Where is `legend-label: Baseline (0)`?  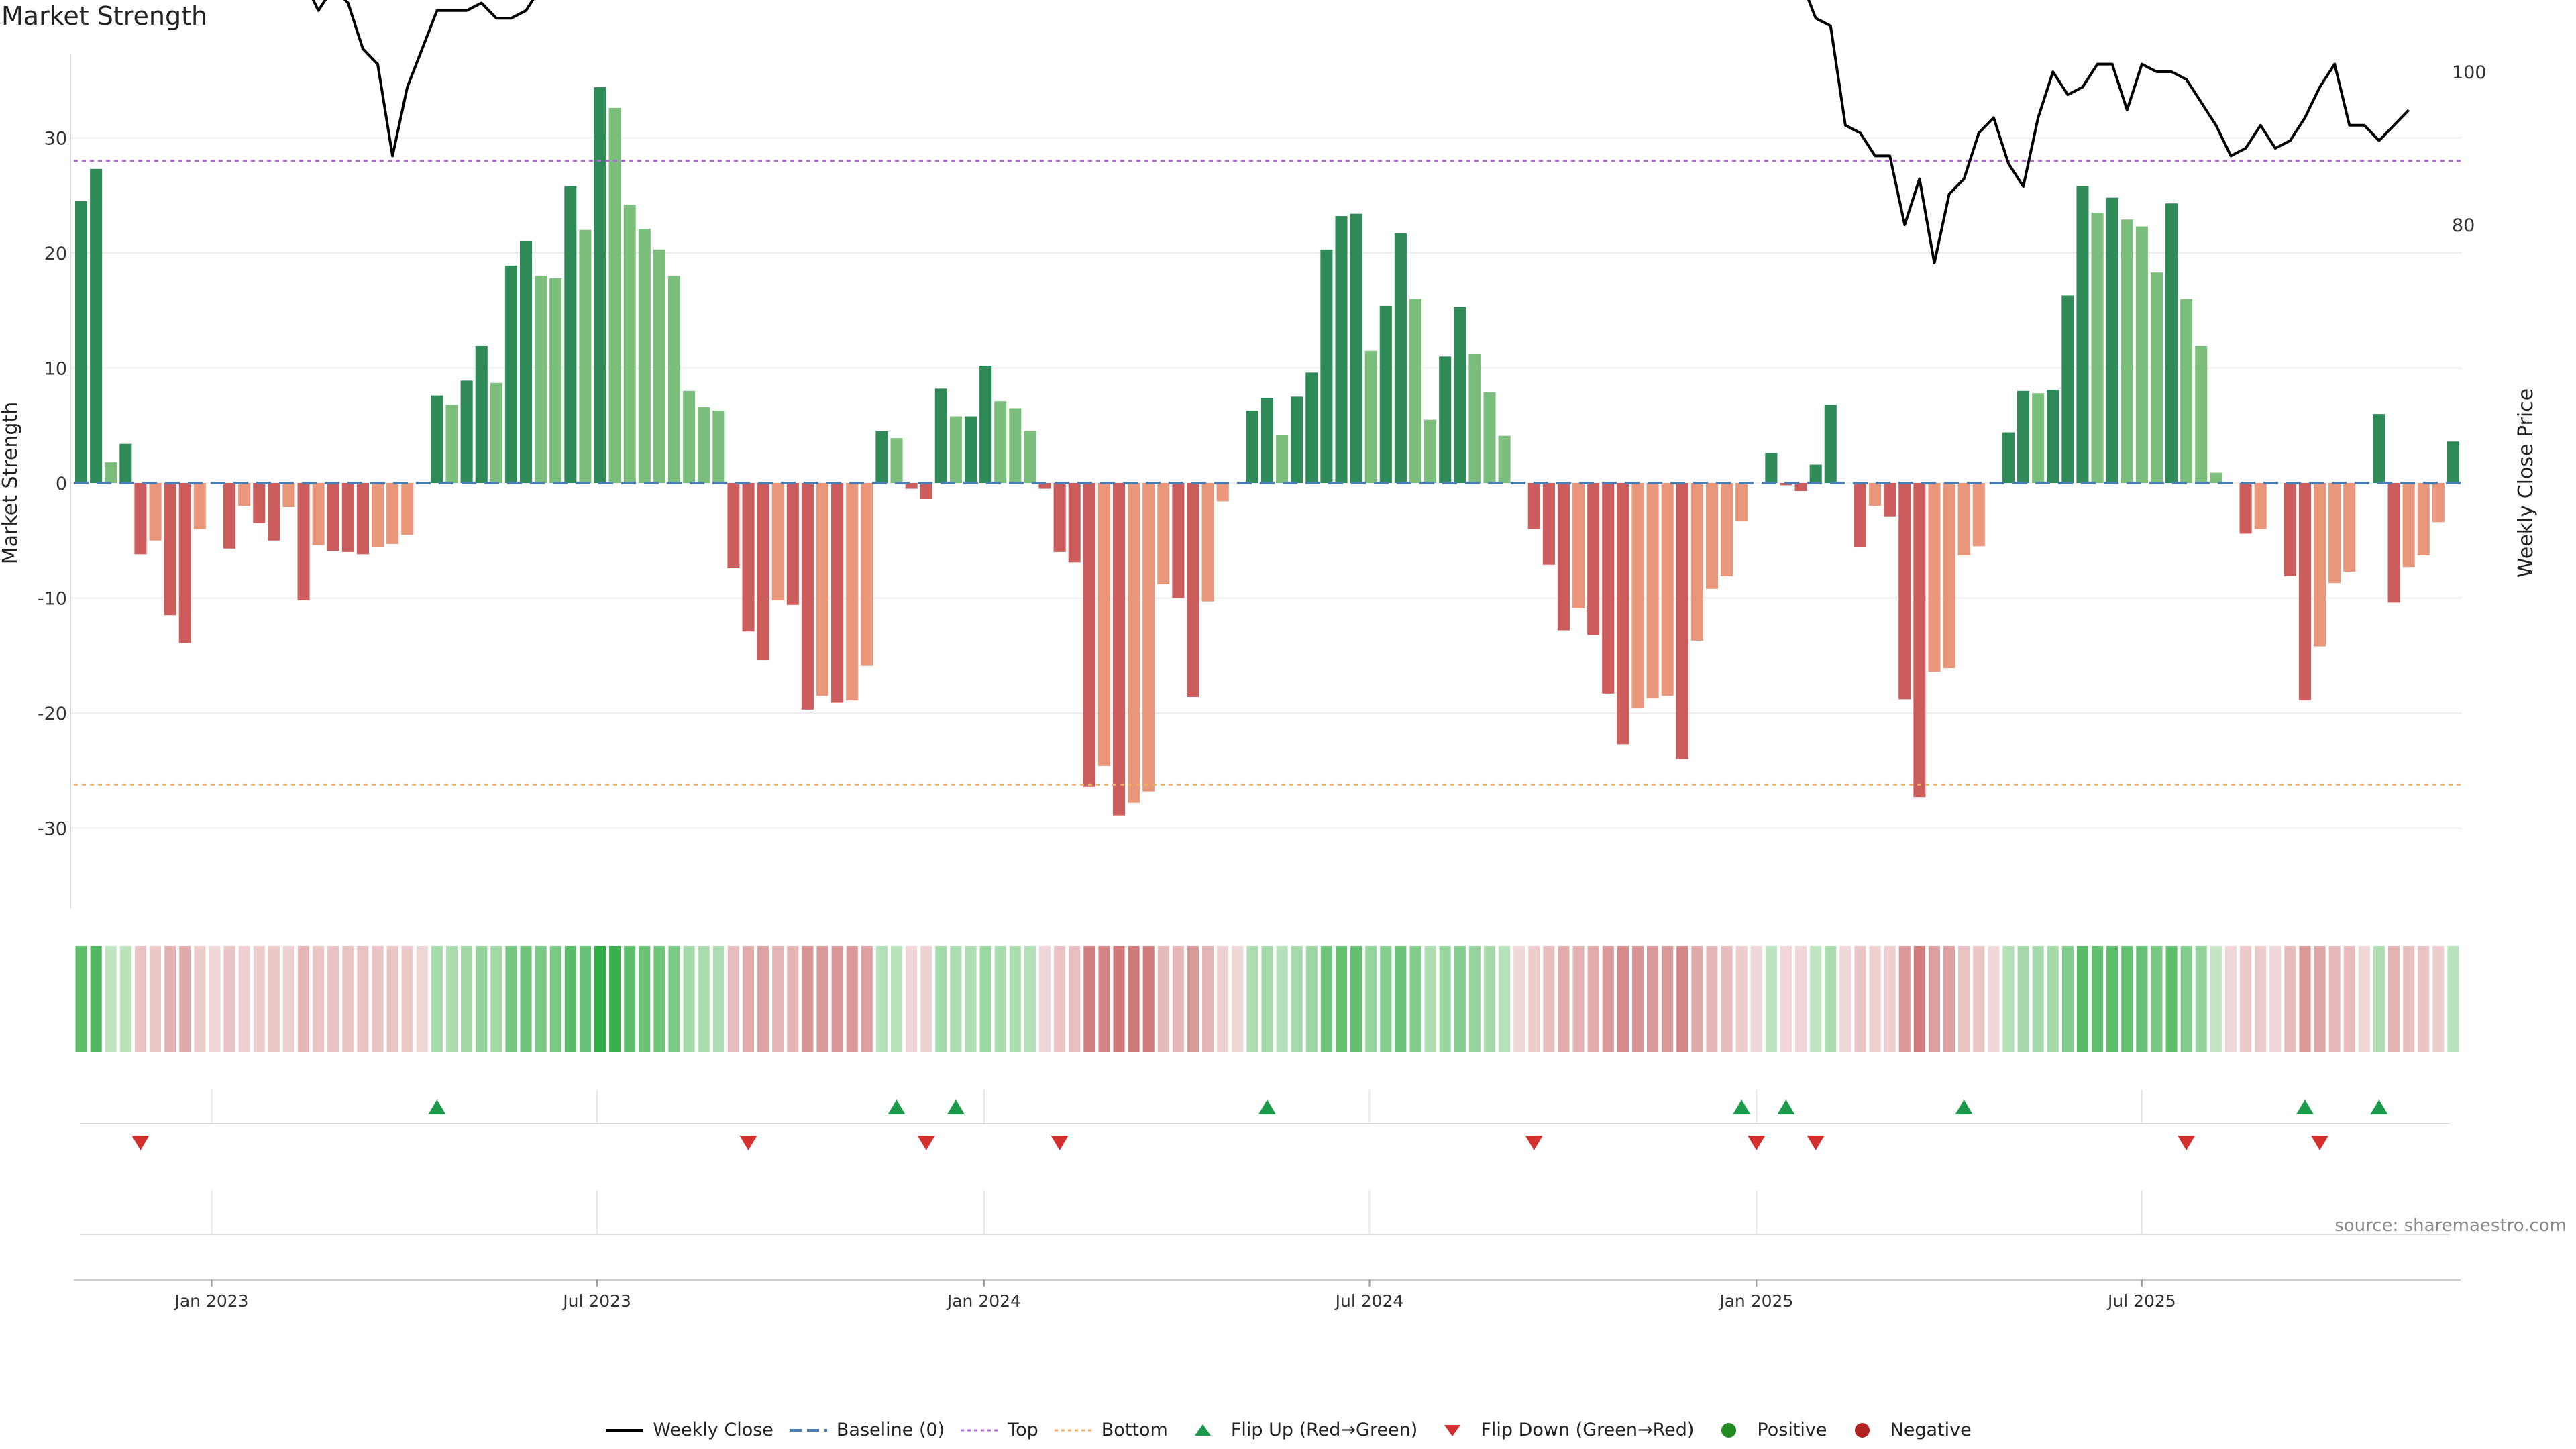
legend-label: Baseline (0) is located at coordinates (890, 1429).